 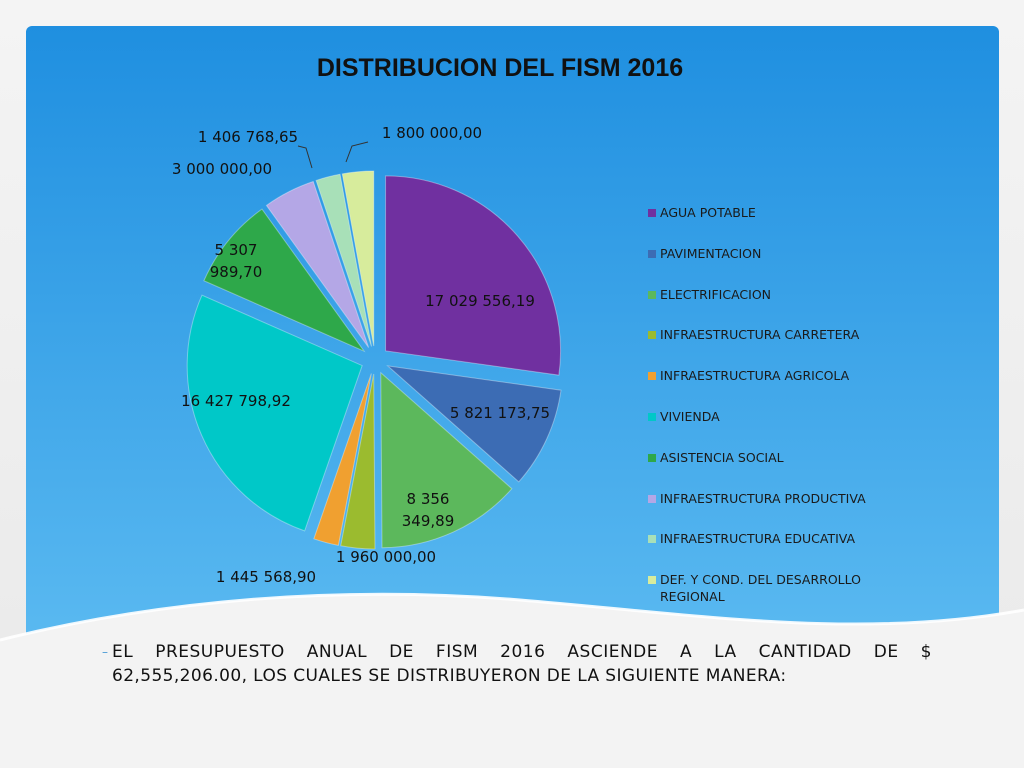 What do you see at coordinates (337, 652) in the screenshot?
I see `caption-word: ANUAL` at bounding box center [337, 652].